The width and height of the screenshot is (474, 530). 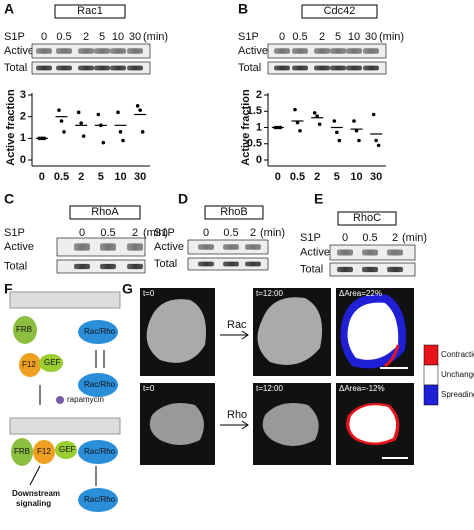 I want to click on protein: RhoA, so click(x=105, y=212).